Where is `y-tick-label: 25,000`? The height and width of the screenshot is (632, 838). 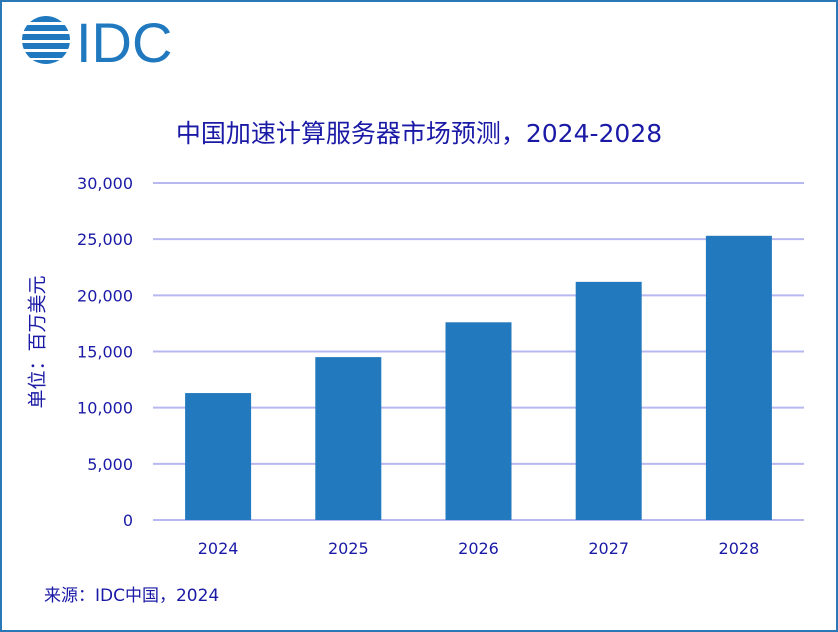
y-tick-label: 25,000 is located at coordinates (105, 239).